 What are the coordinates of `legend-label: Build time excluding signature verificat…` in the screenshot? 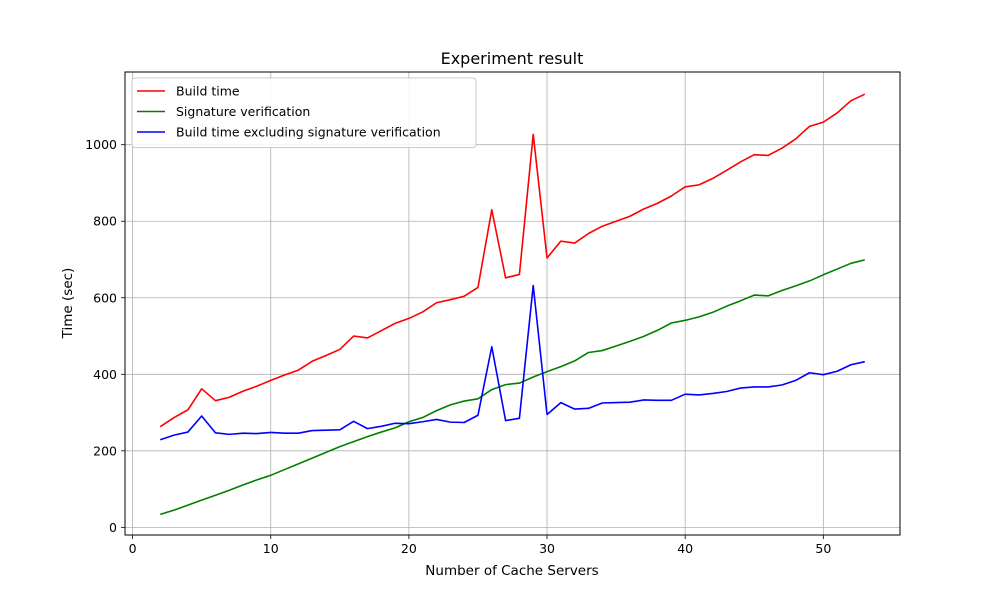 It's located at (308, 132).